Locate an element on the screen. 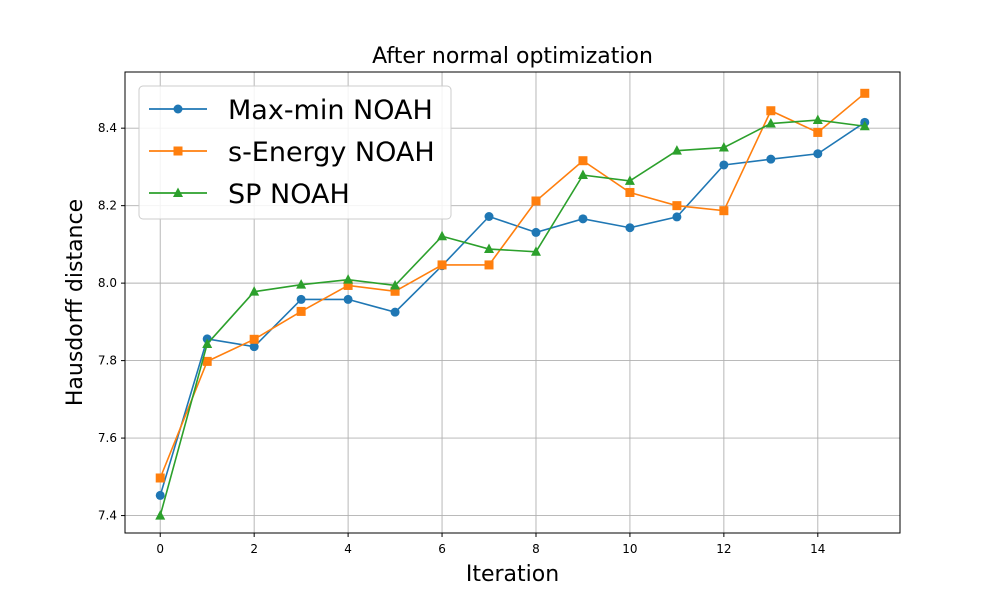  legend: Max-min NOAH s-Energy NOAH SP NOAH is located at coordinates (295, 152).